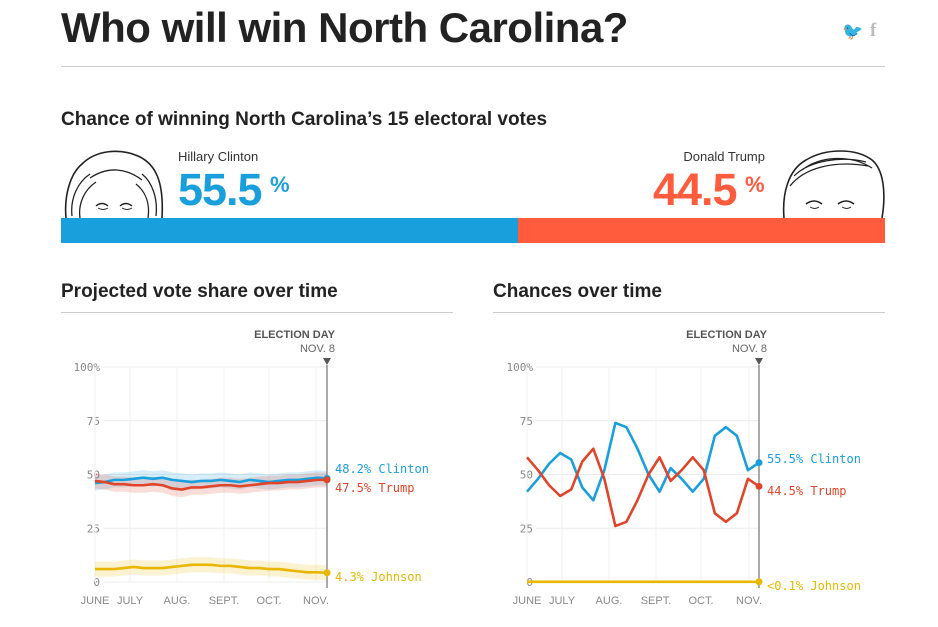  What do you see at coordinates (218, 156) in the screenshot?
I see `clinton-name: Hillary Clinton` at bounding box center [218, 156].